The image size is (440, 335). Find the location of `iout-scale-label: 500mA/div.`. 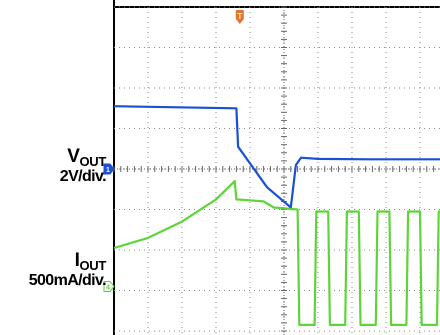

iout-scale-label: 500mA/div. is located at coordinates (67, 280).